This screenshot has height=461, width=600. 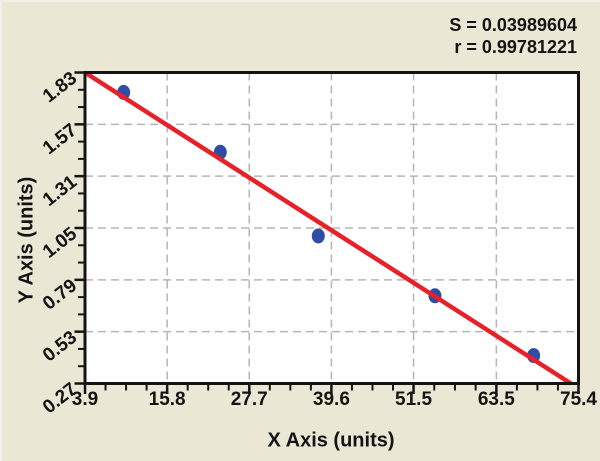 I want to click on y-tick-label: 0.27, so click(x=60, y=398).